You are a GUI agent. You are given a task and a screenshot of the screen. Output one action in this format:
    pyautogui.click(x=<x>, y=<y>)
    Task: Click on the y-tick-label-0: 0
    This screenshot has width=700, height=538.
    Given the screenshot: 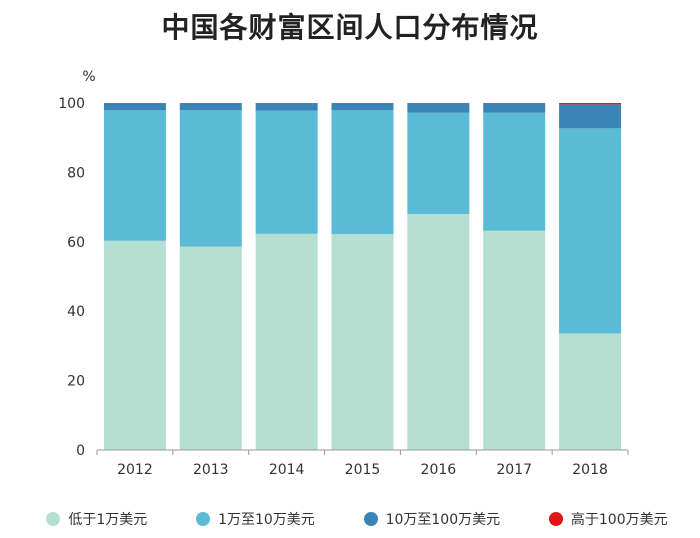 What is the action you would take?
    pyautogui.click(x=80, y=451)
    